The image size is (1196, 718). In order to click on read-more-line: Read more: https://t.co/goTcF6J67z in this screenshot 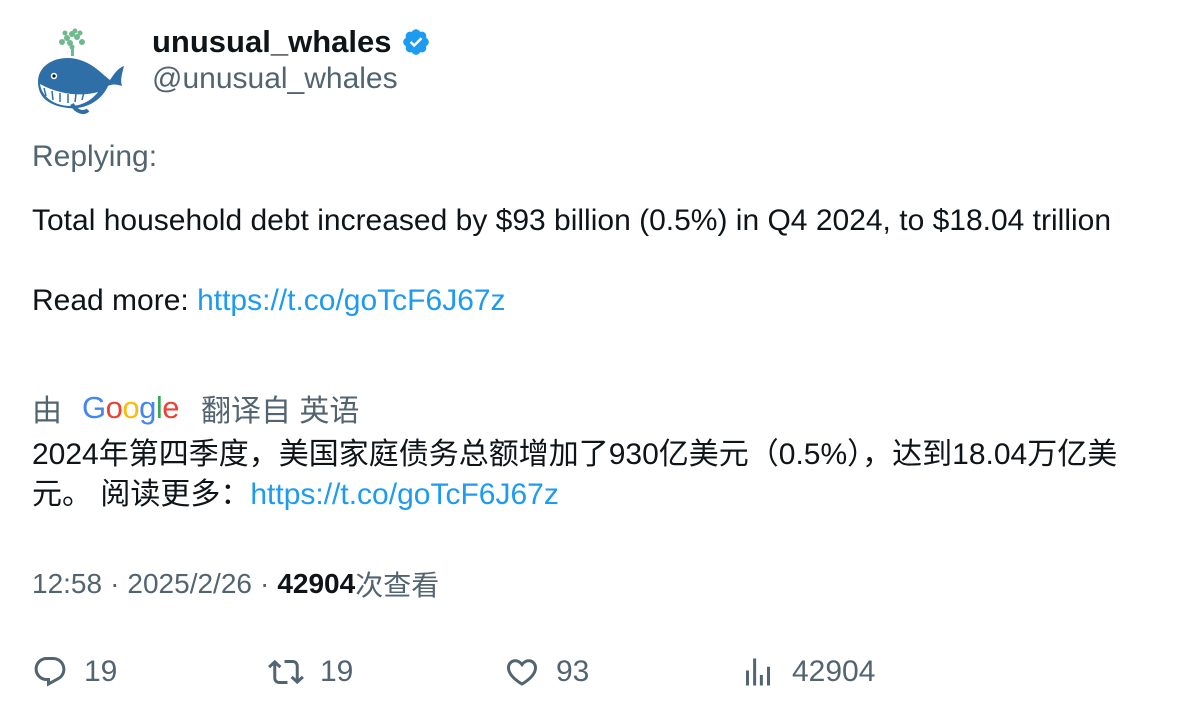, I will do `click(592, 301)`.